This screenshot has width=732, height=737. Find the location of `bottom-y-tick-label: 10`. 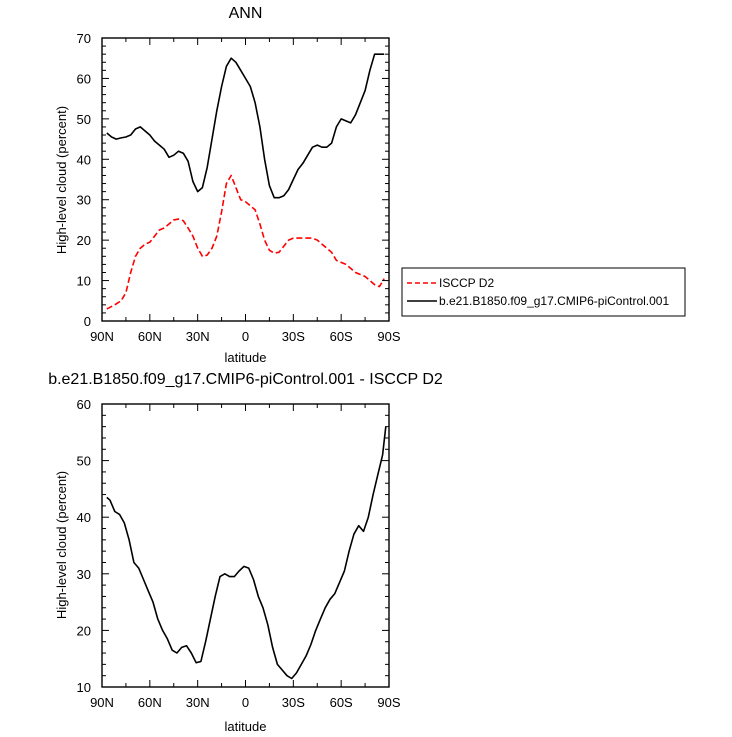

bottom-y-tick-label: 10 is located at coordinates (84, 687).